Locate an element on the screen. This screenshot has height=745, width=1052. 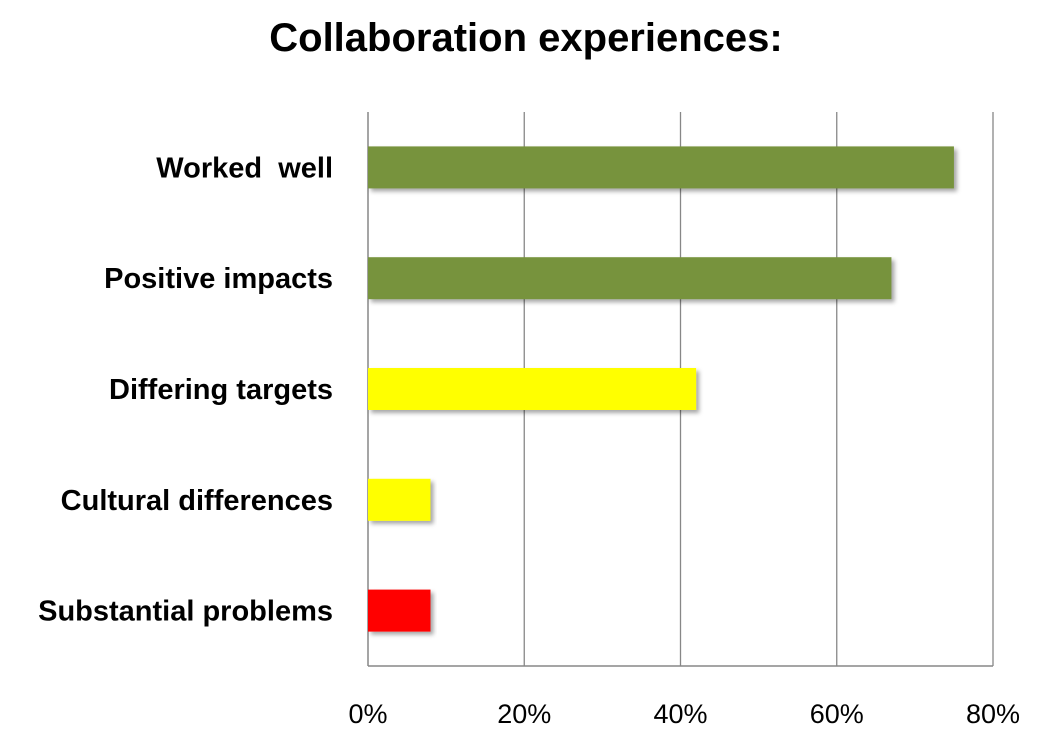
category-label: Substantial problems is located at coordinates (185, 612).